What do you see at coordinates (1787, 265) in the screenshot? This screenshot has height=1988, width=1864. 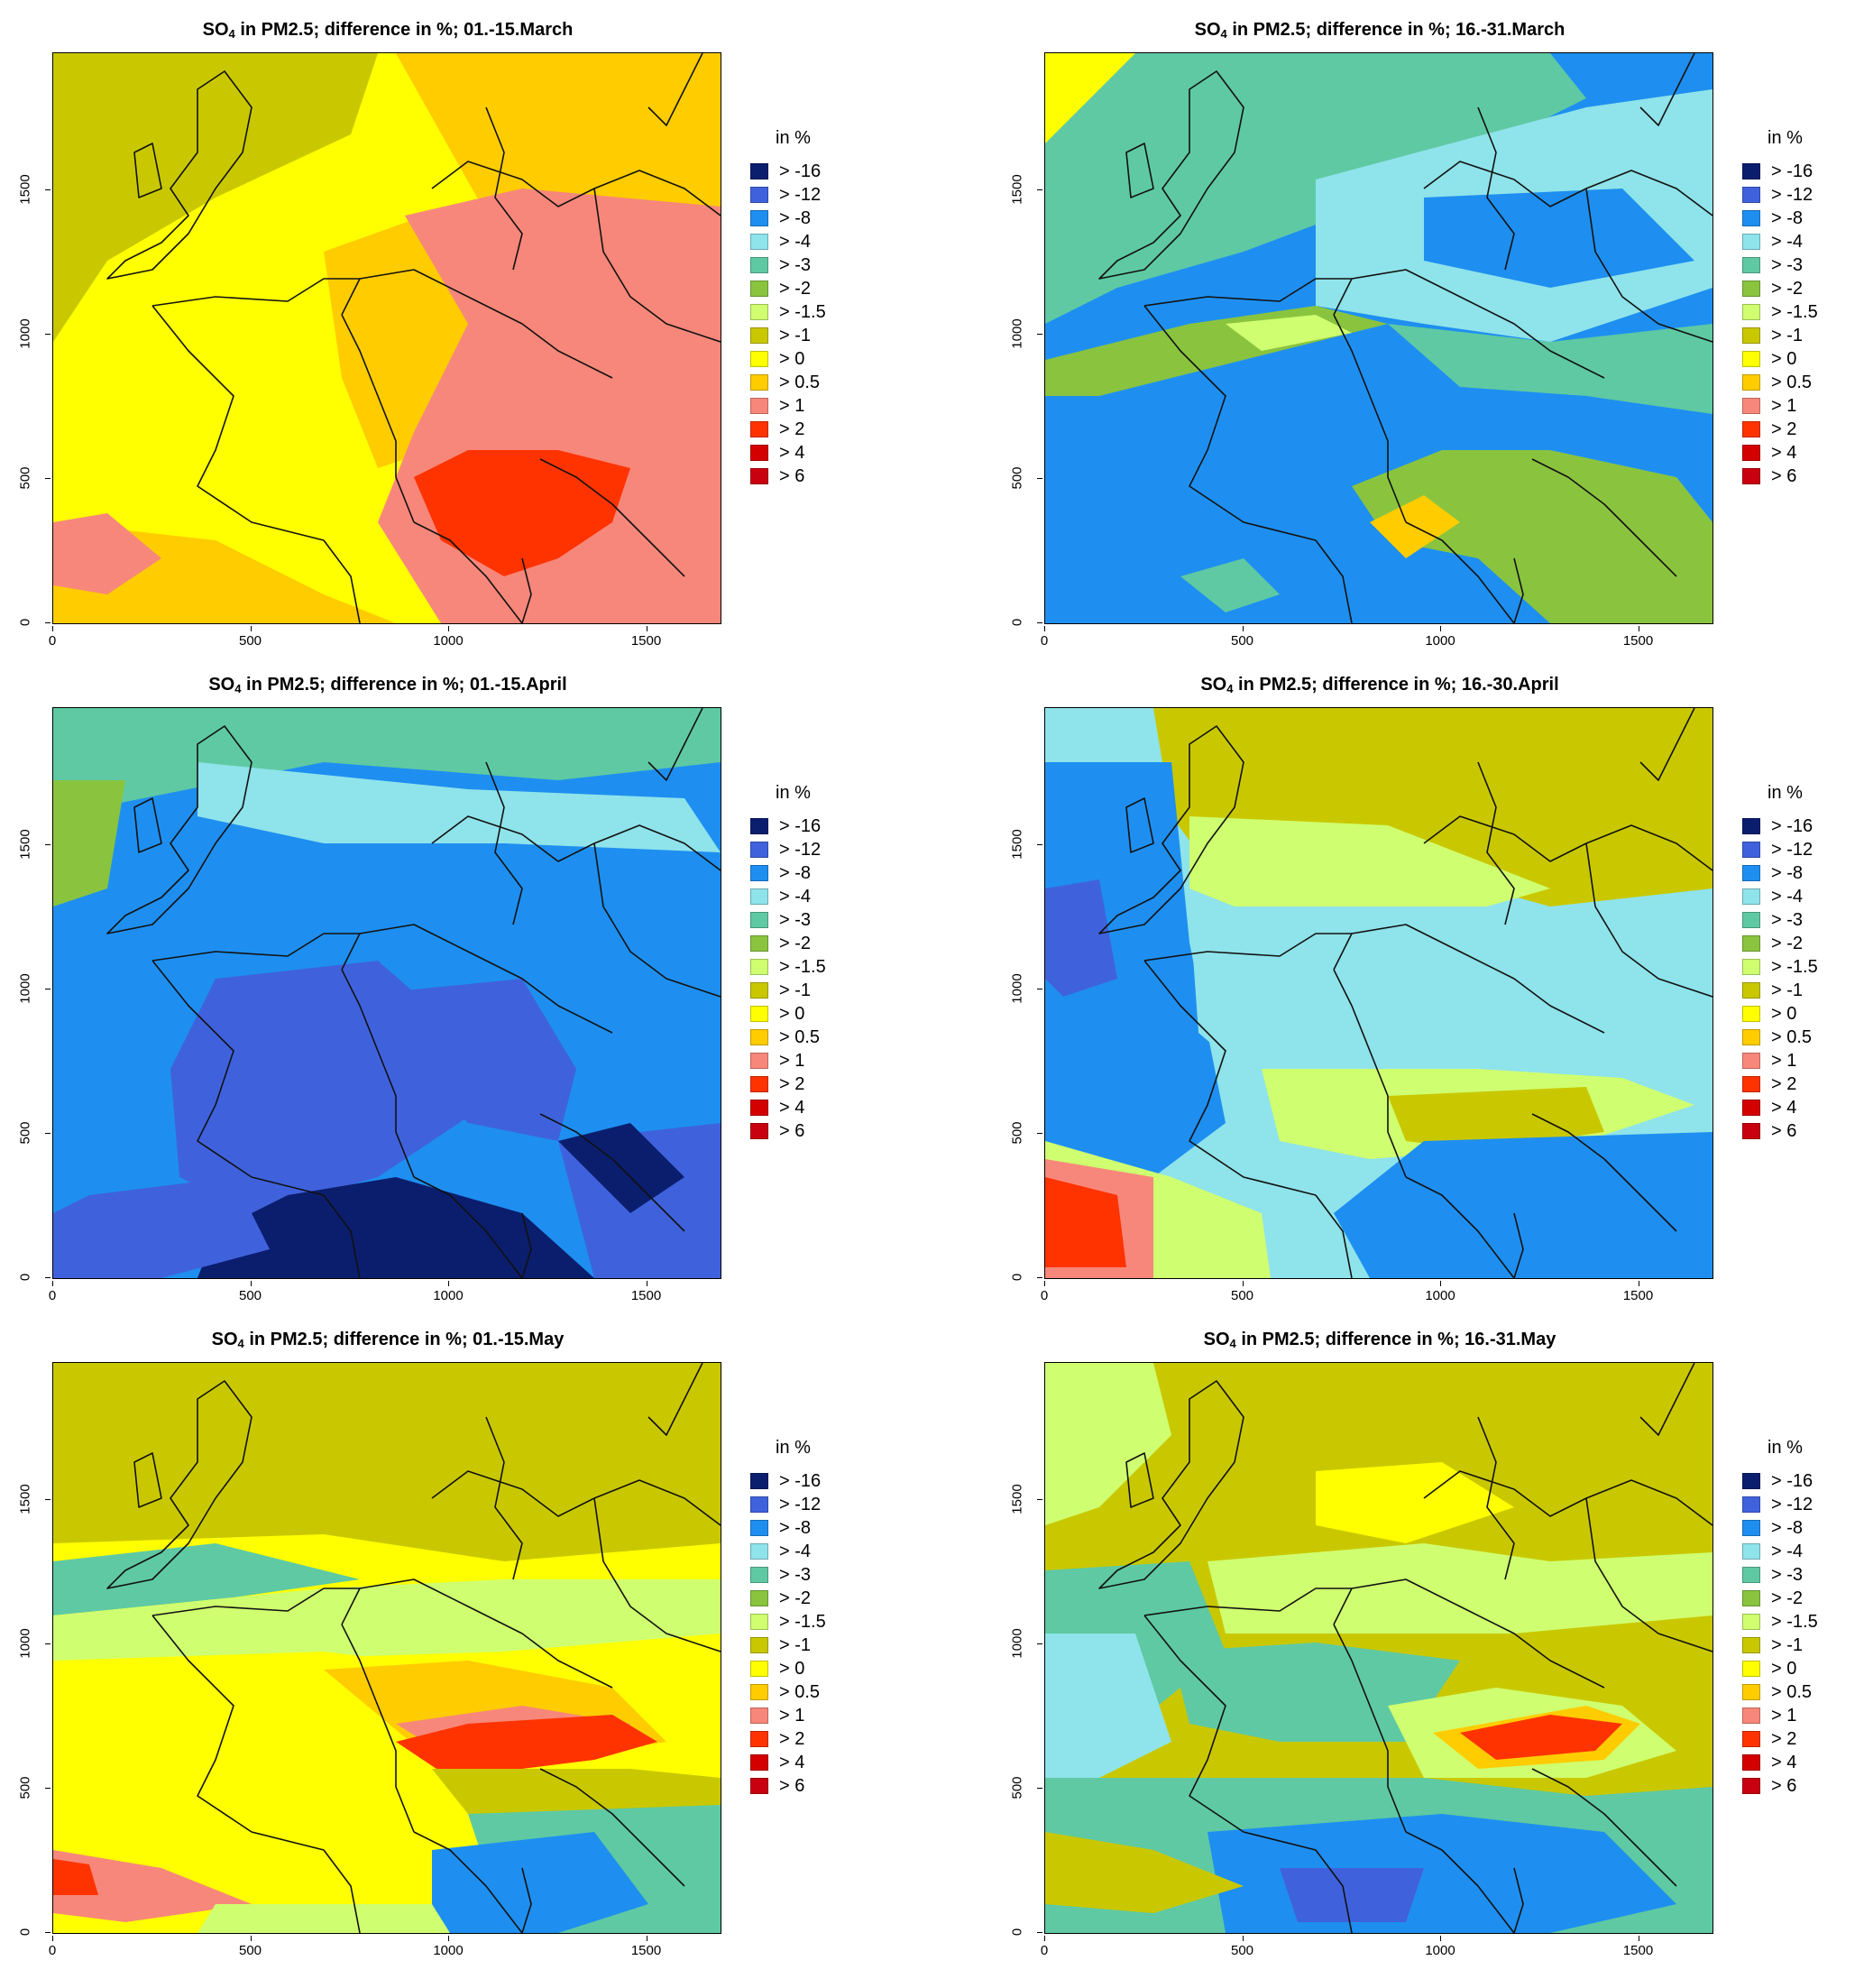 I see `legend-label: > -3` at bounding box center [1787, 265].